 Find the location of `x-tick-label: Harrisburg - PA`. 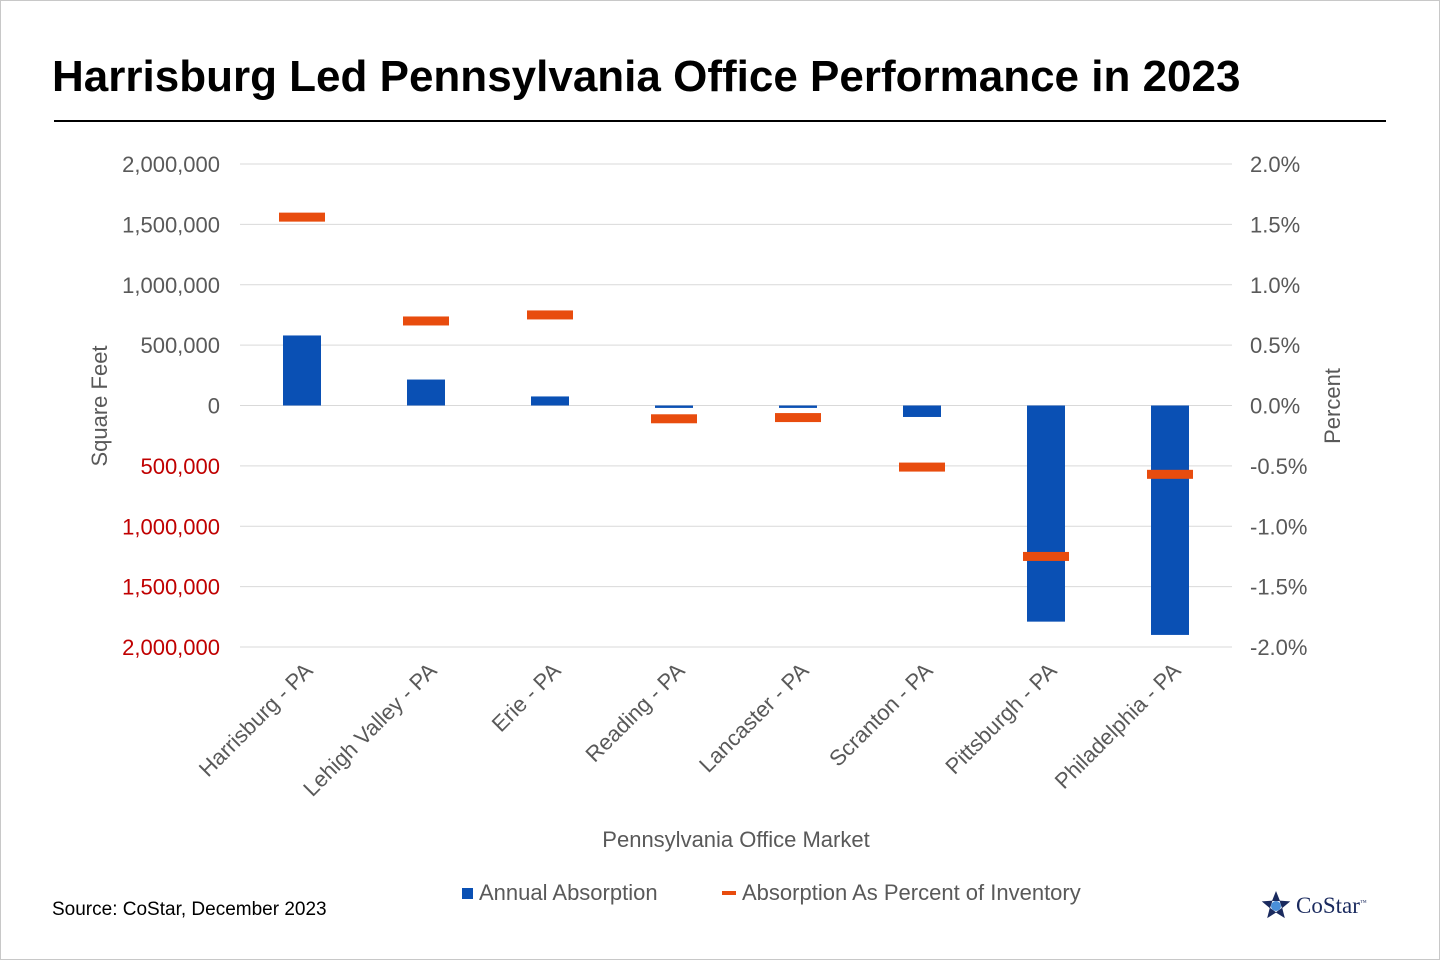

x-tick-label: Harrisburg - PA is located at coordinates (256, 720).